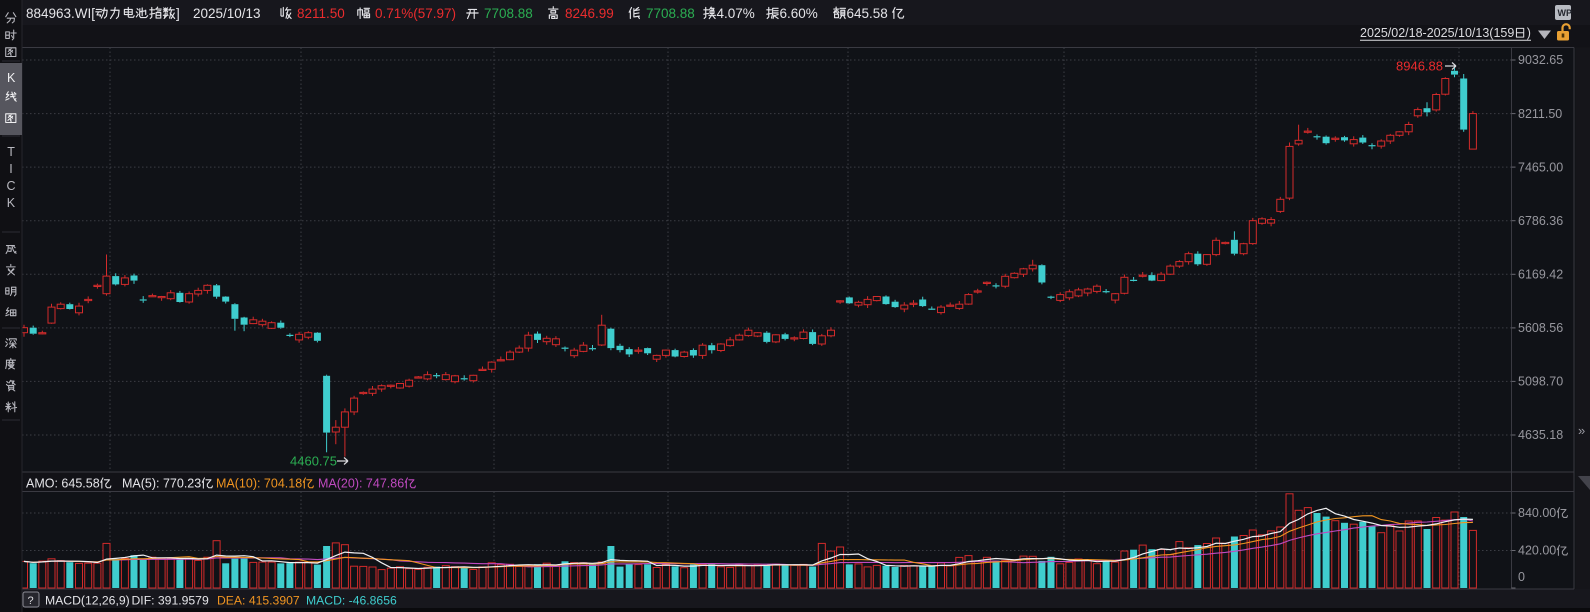 The height and width of the screenshot is (612, 1590). I want to click on svg-text: 6786.36, so click(1540, 221).